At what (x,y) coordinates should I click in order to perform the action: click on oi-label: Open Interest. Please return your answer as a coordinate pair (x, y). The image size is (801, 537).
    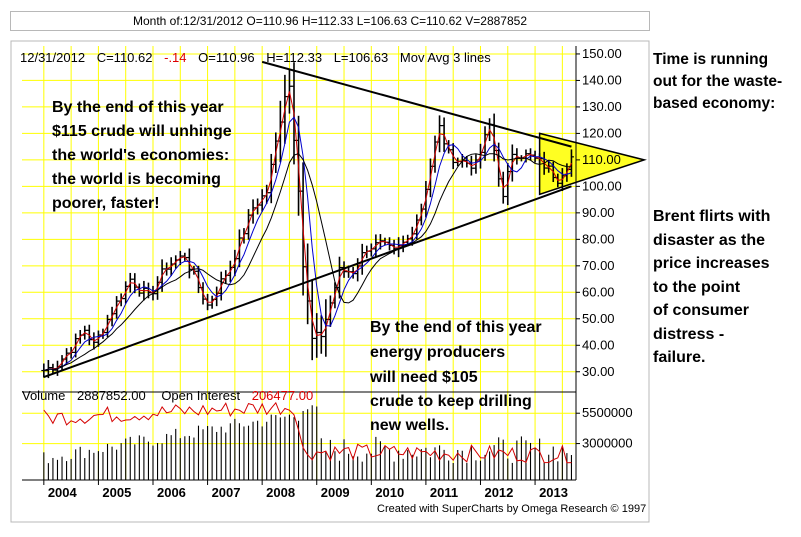
    Looking at the image, I should click on (200, 395).